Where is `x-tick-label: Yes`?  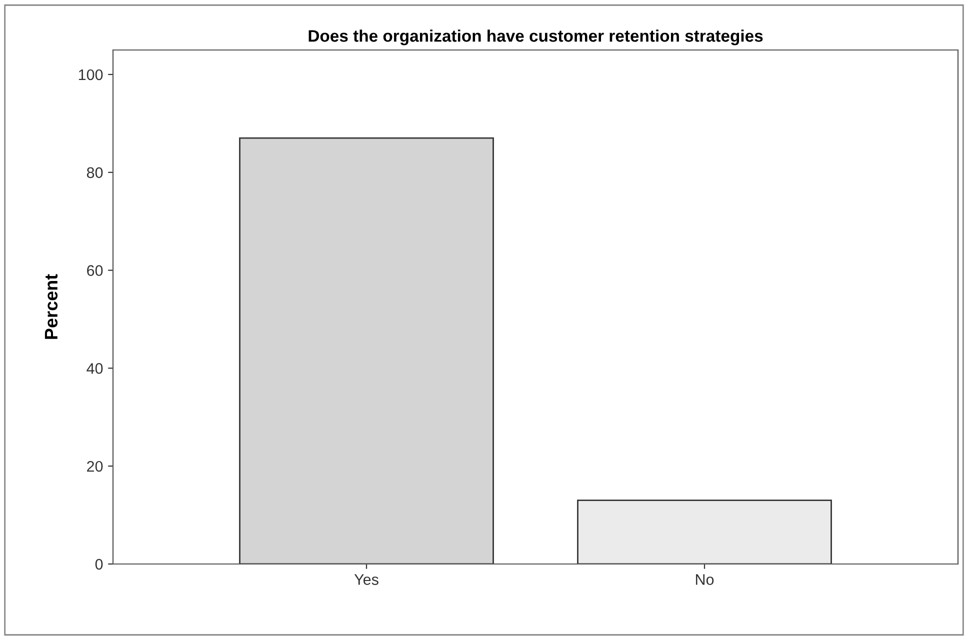 x-tick-label: Yes is located at coordinates (366, 579).